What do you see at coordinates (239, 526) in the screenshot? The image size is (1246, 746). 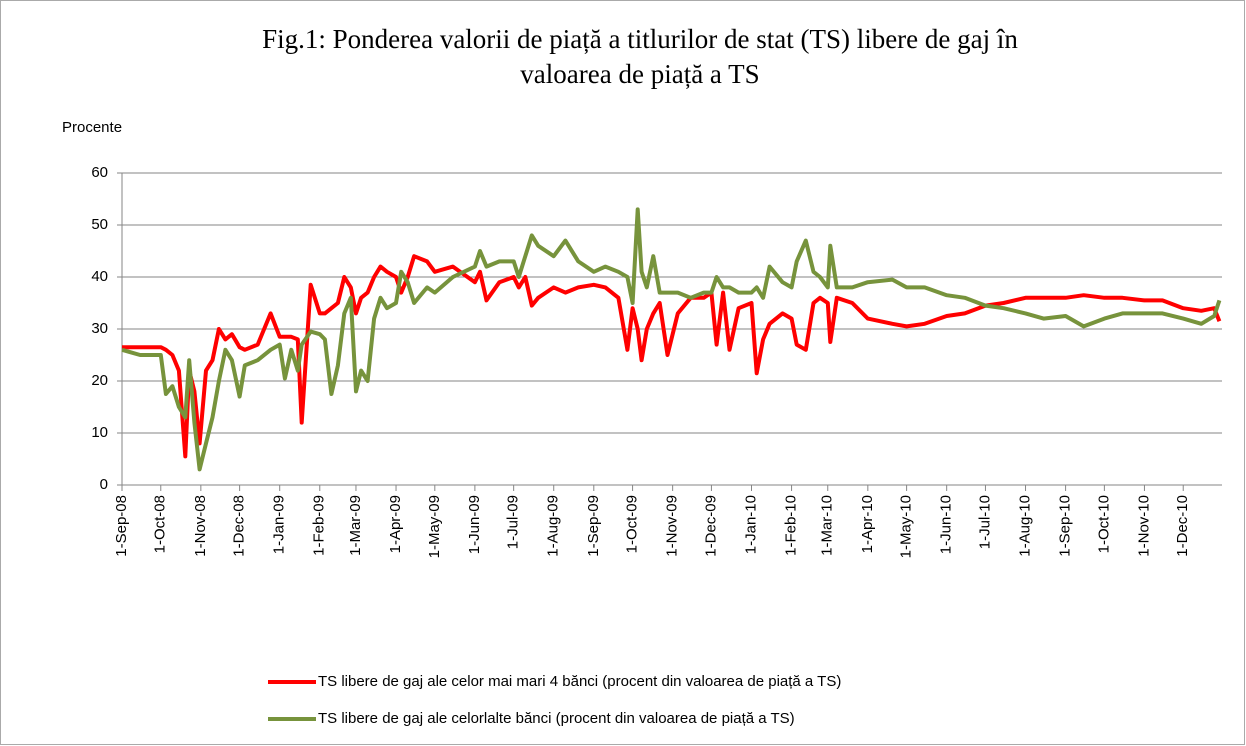 I see `x-tick-label: 1-Dec-08` at bounding box center [239, 526].